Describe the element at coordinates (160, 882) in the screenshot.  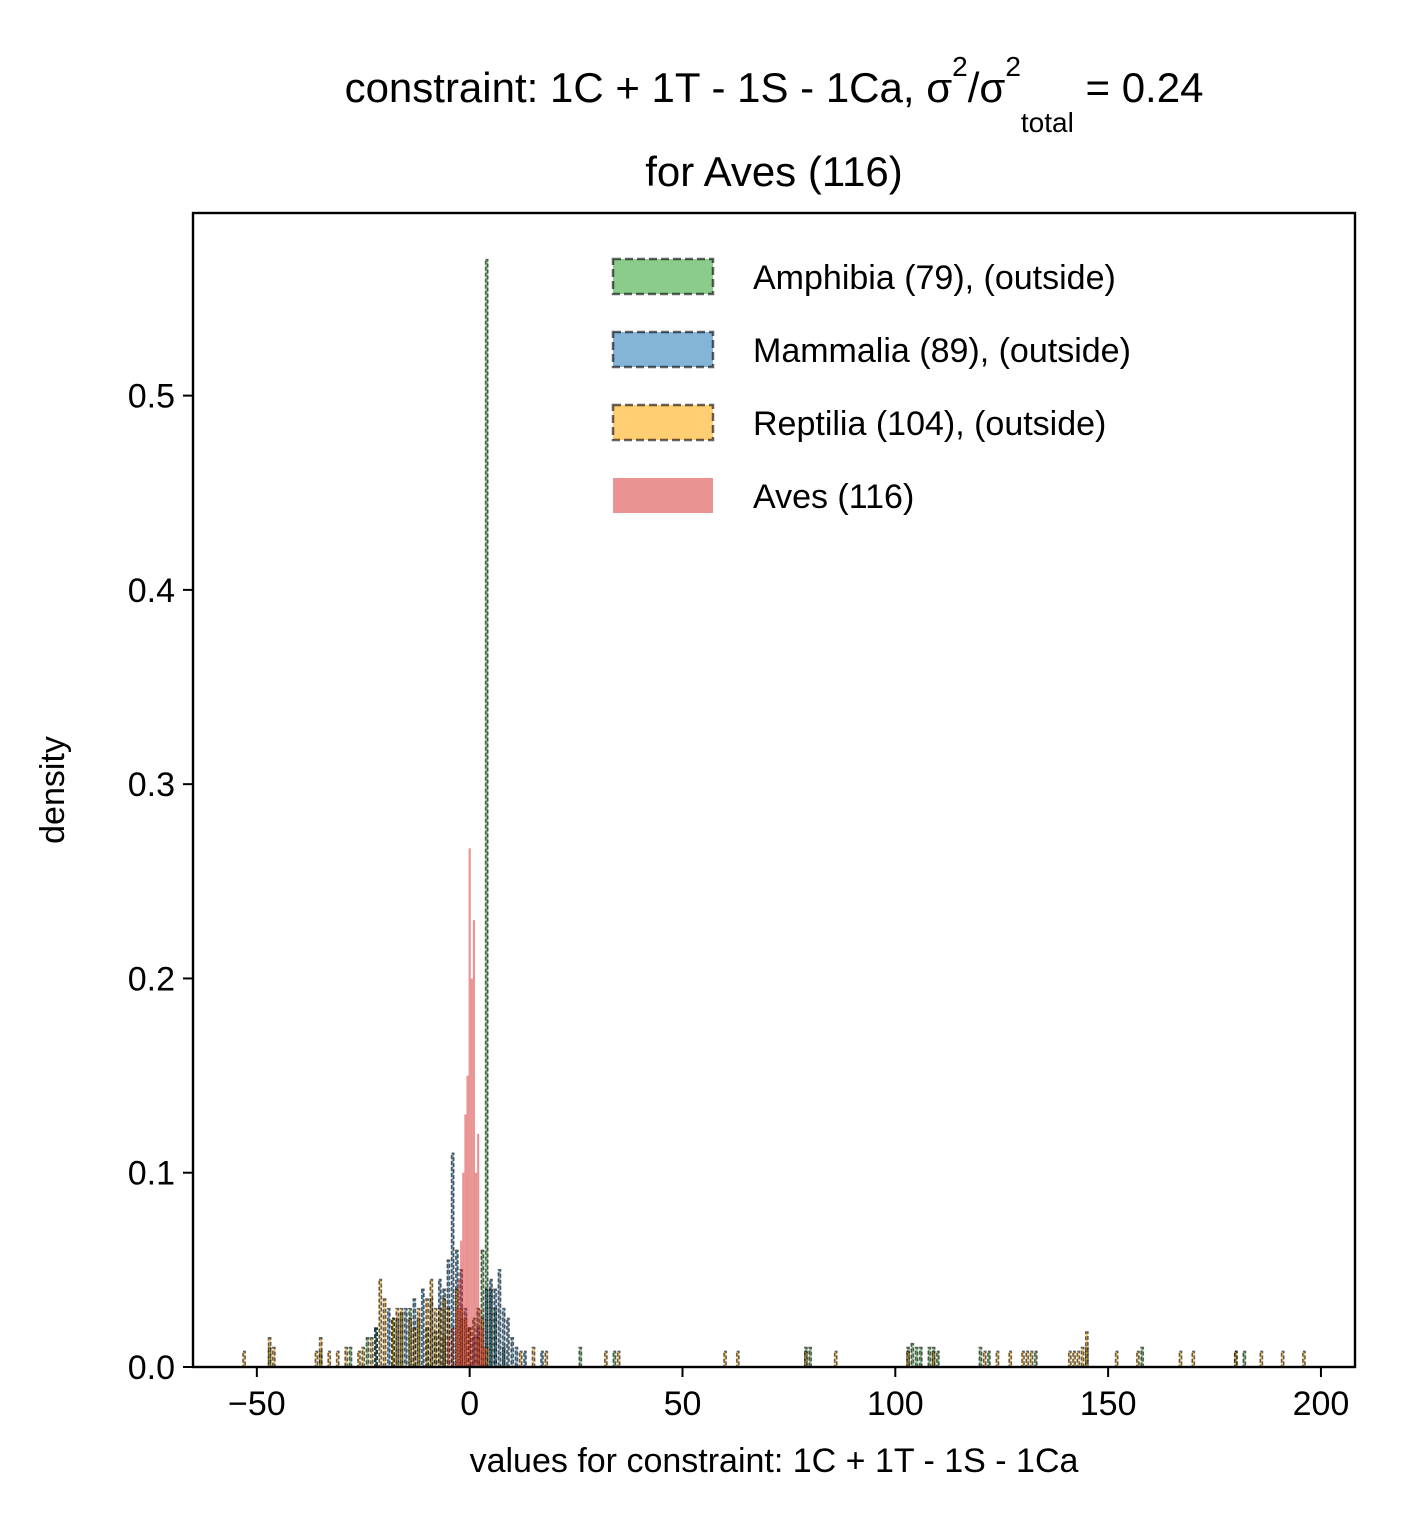
I see `y-axis-ticks: 0.0 0.1 0.2 0.3 0.4 0.5` at that location.